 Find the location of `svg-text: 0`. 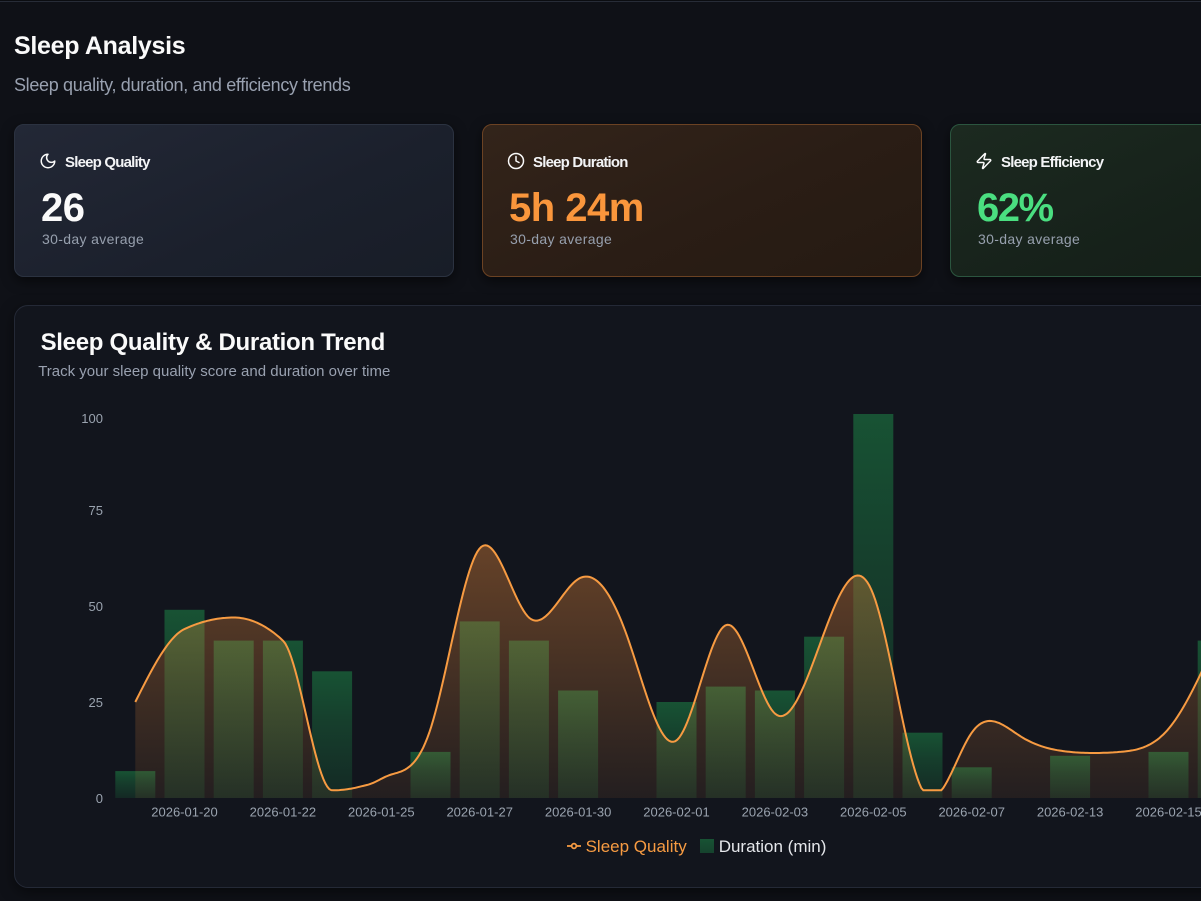

svg-text: 0 is located at coordinates (99, 798).